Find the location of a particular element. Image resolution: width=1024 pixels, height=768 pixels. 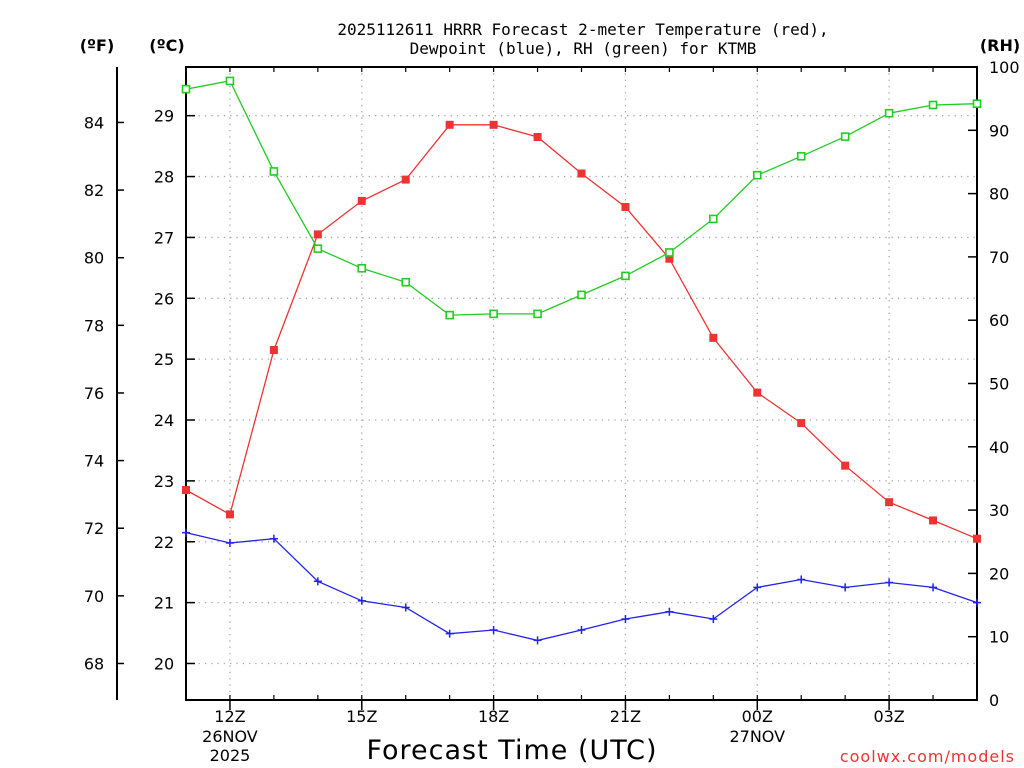

rh-tick-label-10: 10 is located at coordinates (999, 637).